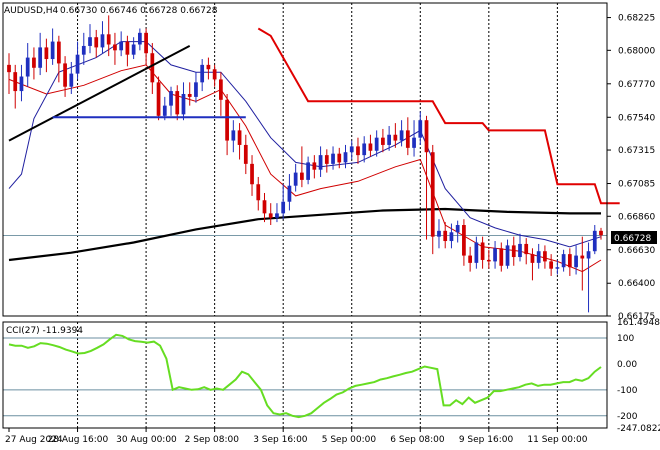 Image resolution: width=660 pixels, height=450 pixels. I want to click on price-y-tick-label: 0.67770, so click(636, 85).